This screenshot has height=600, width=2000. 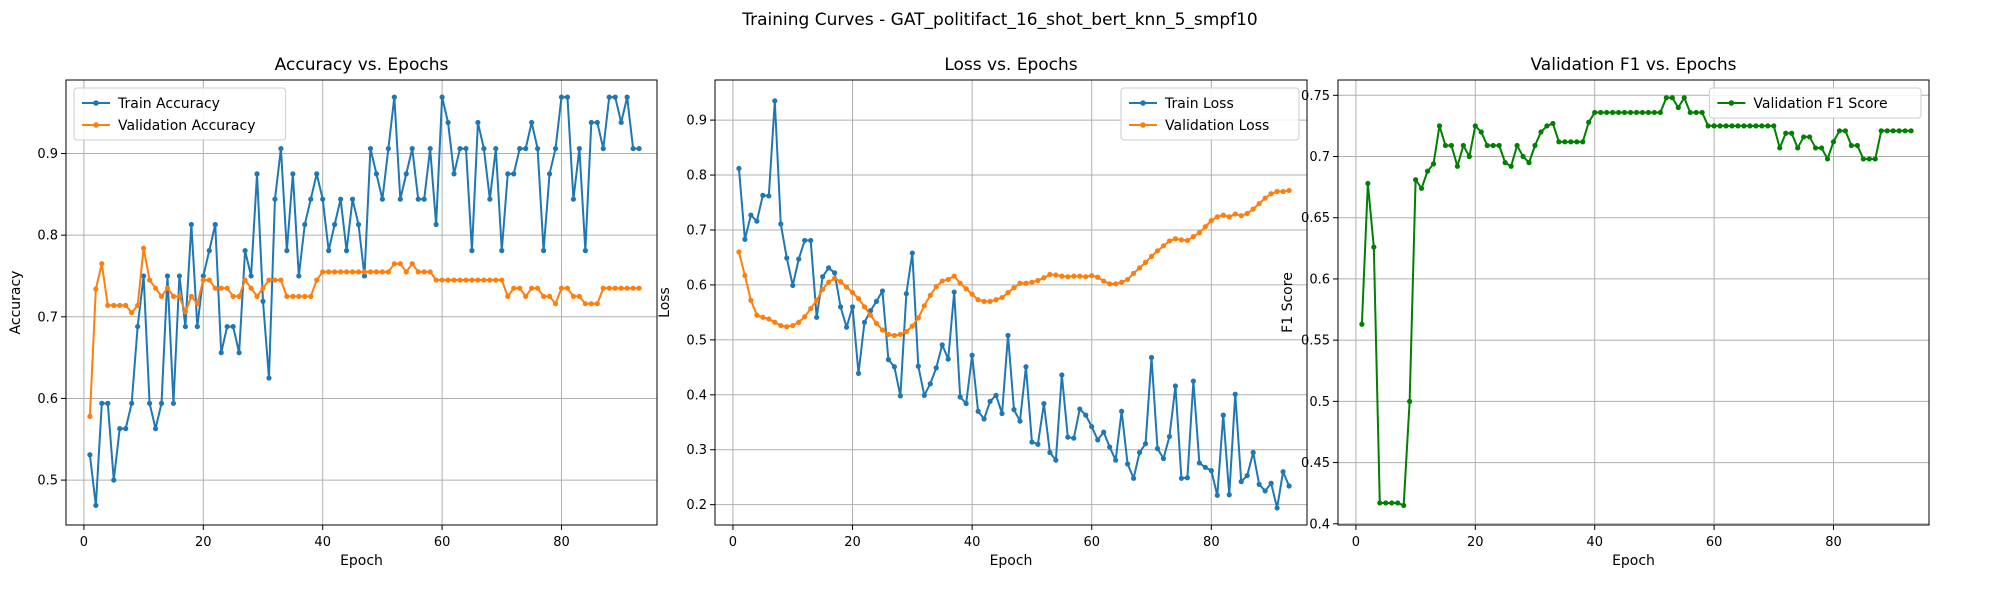 I want to click on legend-box, so click(x=1210, y=114).